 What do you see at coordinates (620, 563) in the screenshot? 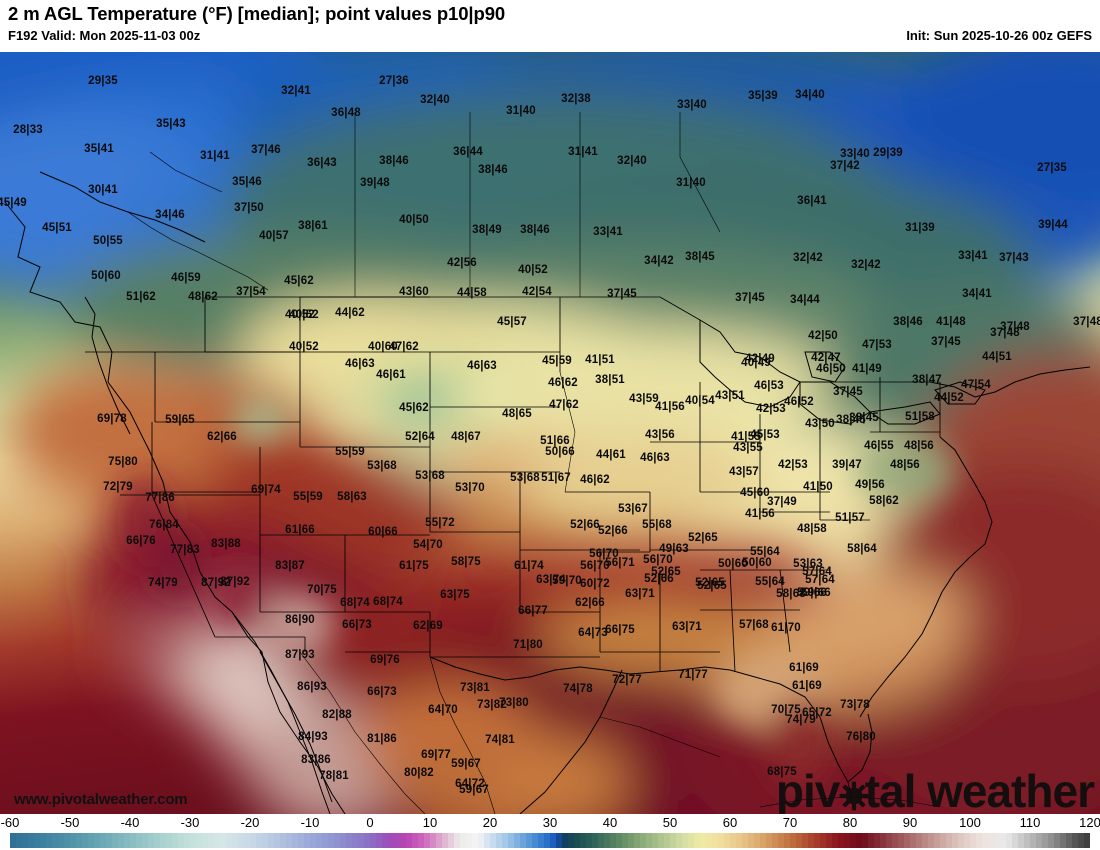
I see `point-value-label: 56|71` at bounding box center [620, 563].